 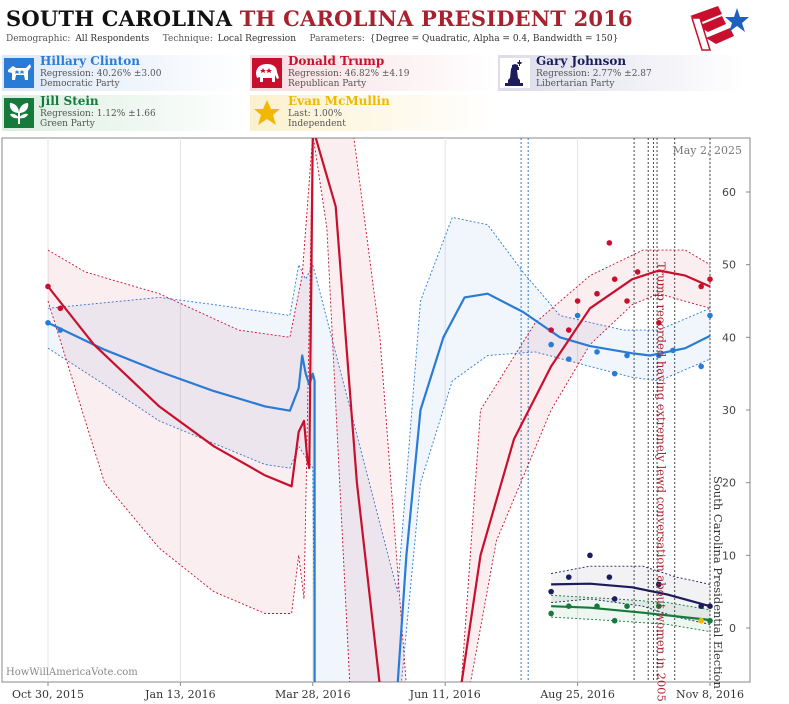 What do you see at coordinates (729, 192) in the screenshot?
I see `y-tick-label: 60` at bounding box center [729, 192].